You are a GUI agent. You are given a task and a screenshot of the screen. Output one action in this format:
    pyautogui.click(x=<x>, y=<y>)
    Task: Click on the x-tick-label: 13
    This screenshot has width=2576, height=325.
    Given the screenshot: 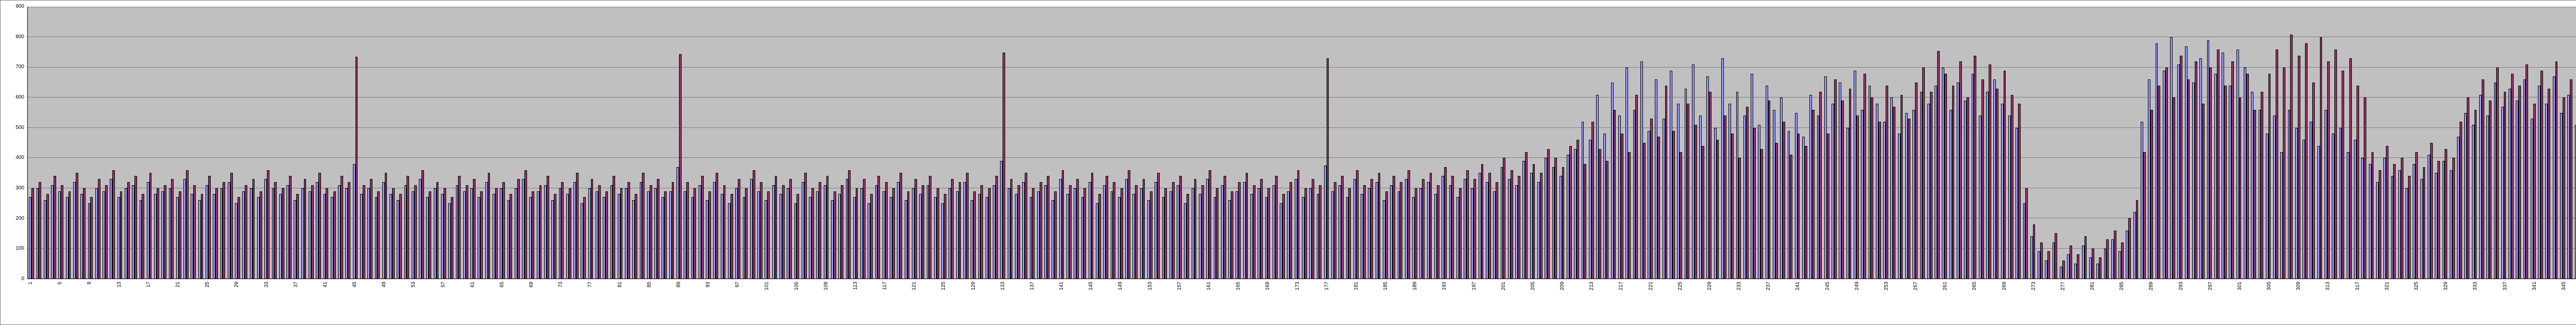 What is the action you would take?
    pyautogui.click(x=119, y=285)
    